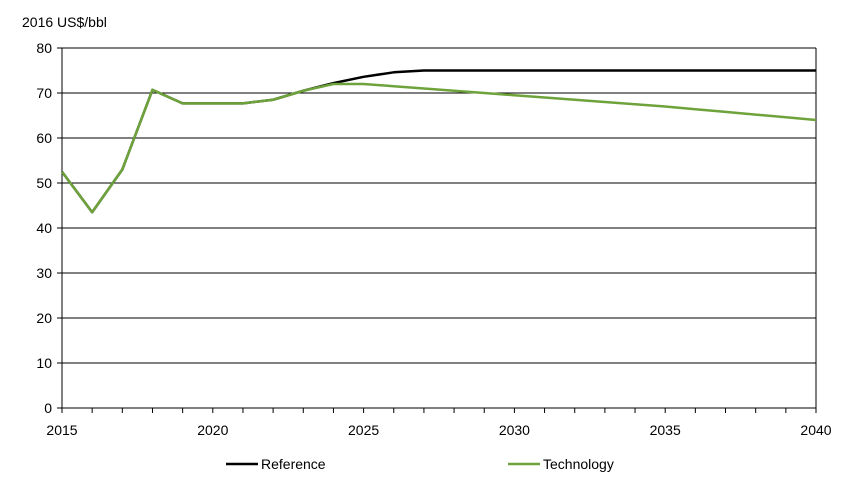  Describe the element at coordinates (363, 430) in the screenshot. I see `x-tick-label-2025: 2025` at that location.